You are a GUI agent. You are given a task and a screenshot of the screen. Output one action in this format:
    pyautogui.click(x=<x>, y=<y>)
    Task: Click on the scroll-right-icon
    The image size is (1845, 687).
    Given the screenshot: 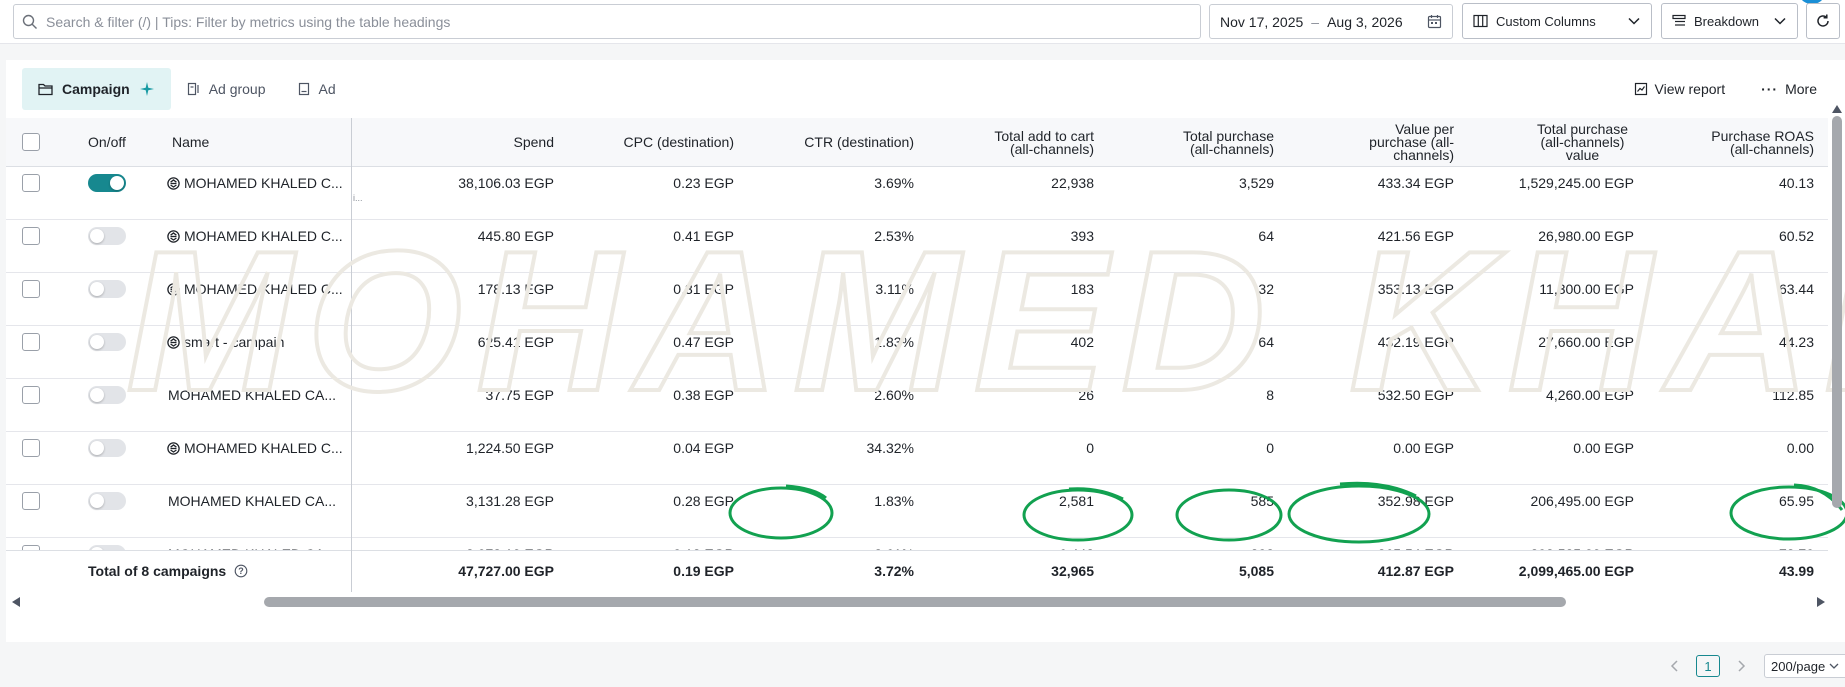 What is the action you would take?
    pyautogui.click(x=1821, y=602)
    